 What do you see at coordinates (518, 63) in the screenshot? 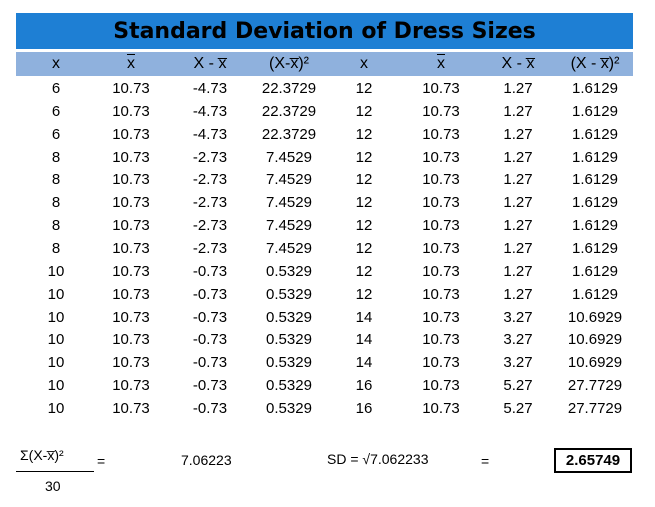
I see `column-header: X - x̅` at bounding box center [518, 63].